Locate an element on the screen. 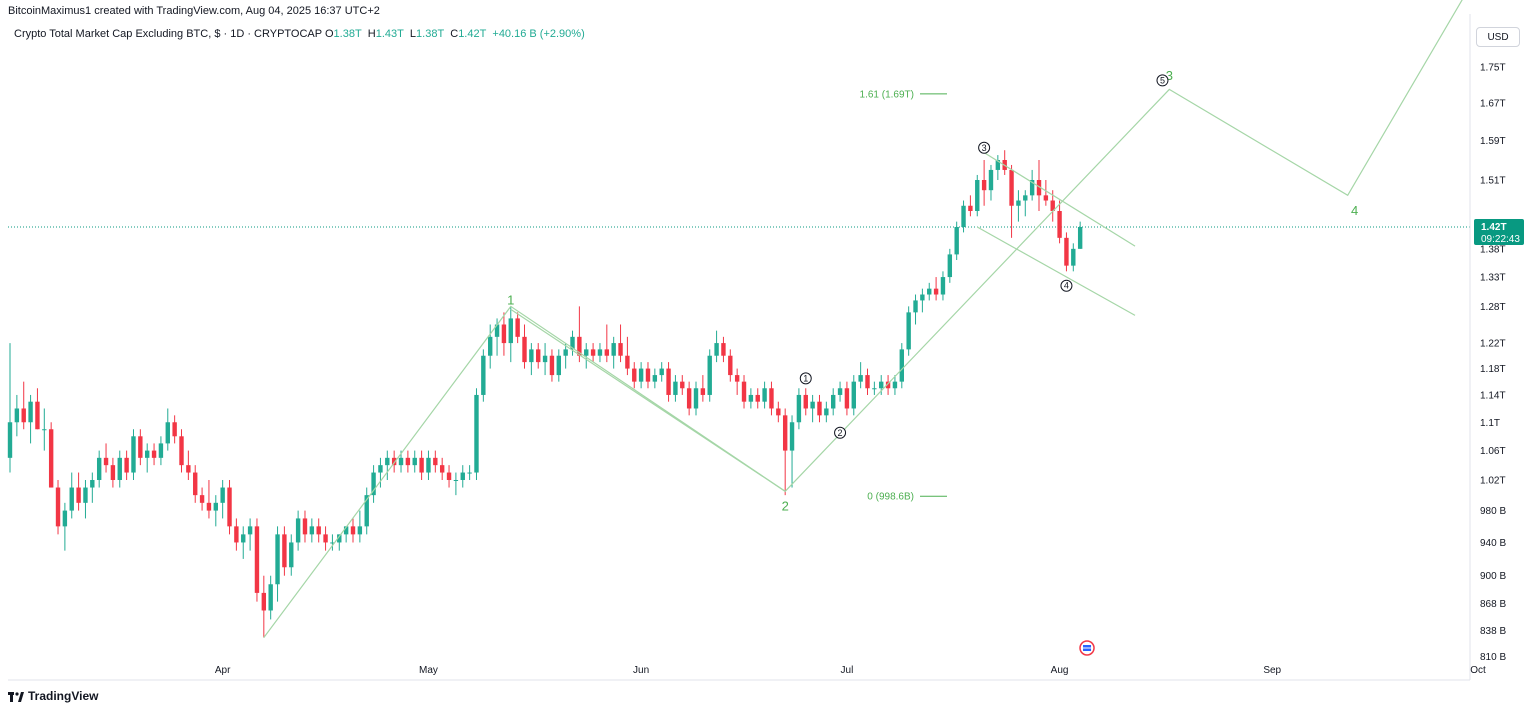 This screenshot has width=1536, height=711. y-tick-label: 900 B is located at coordinates (1493, 576).